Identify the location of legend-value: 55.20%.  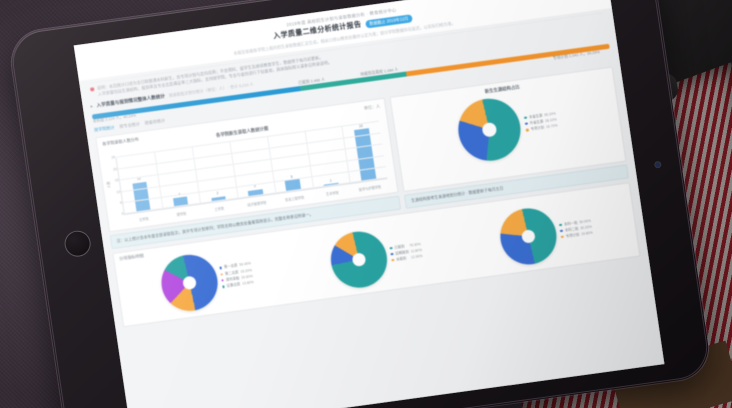
(549, 114).